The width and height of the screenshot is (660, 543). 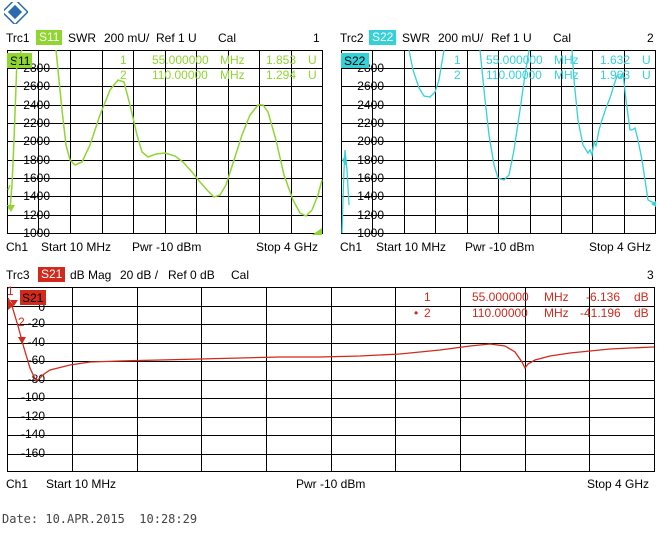 What do you see at coordinates (127, 38) in the screenshot?
I see `panel1-scale: 200 mU/` at bounding box center [127, 38].